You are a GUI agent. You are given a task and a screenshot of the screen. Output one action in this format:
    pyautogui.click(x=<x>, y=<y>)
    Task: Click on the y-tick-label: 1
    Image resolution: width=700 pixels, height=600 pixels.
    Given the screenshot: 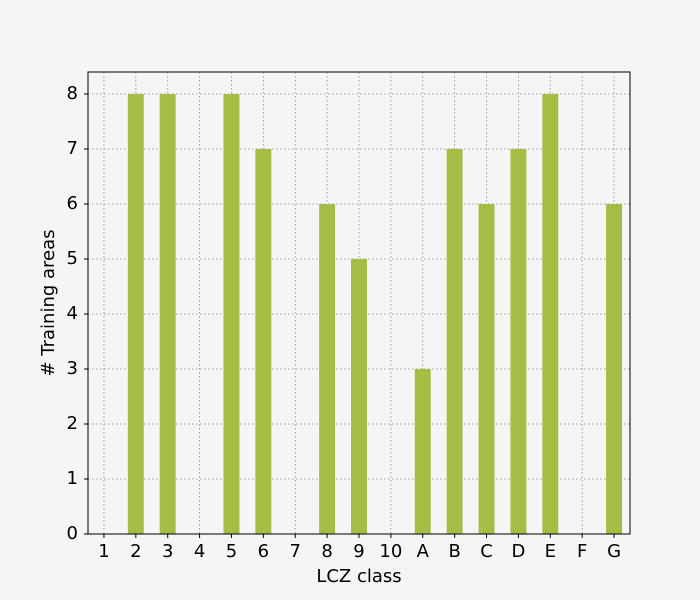 What is the action you would take?
    pyautogui.click(x=72, y=478)
    